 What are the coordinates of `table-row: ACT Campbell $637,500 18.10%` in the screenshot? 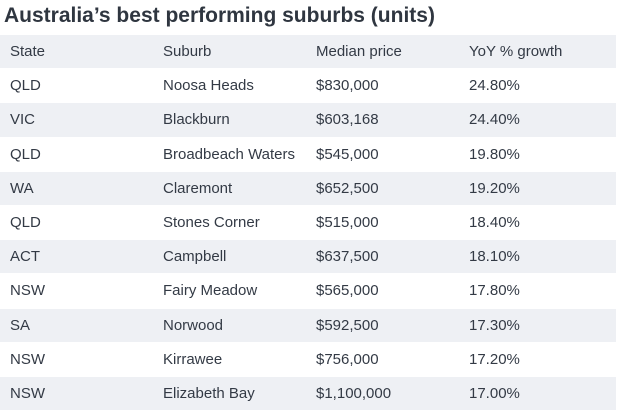 It's located at (308, 257).